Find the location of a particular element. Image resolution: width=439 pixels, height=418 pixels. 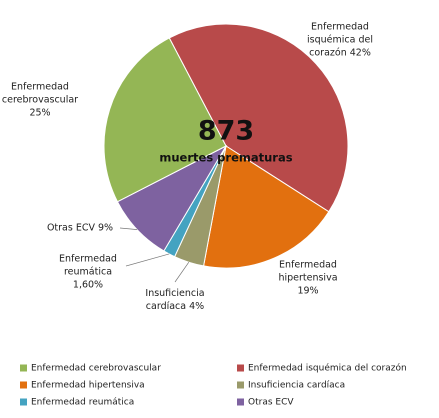

legend-label: Enfermedad cerebrovascular is located at coordinates (96, 369).